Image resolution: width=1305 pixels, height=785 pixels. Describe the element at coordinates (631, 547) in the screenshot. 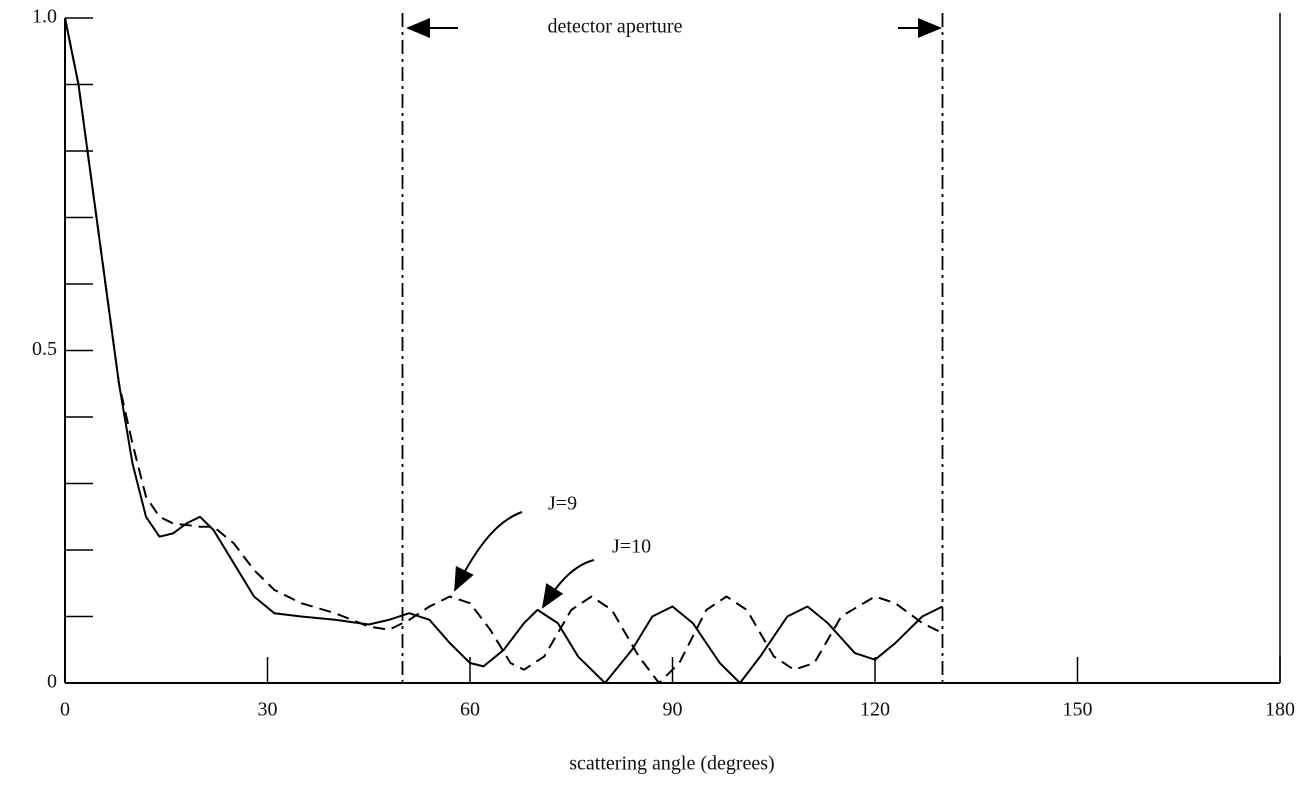

I see `series-label: J=10` at that location.